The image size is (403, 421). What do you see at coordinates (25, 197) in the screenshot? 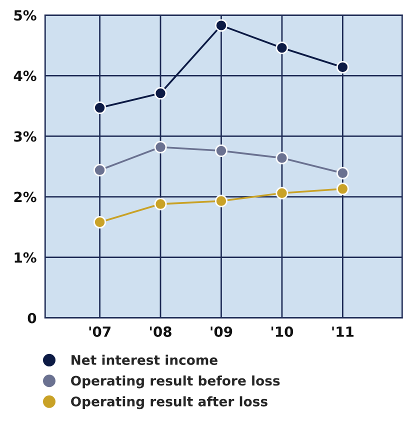
I see `y-tick-label: 2%` at bounding box center [25, 197].